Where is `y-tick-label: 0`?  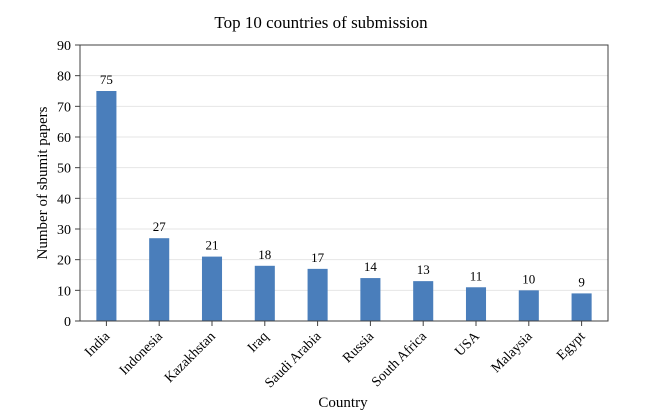
y-tick-label: 0 is located at coordinates (67, 322).